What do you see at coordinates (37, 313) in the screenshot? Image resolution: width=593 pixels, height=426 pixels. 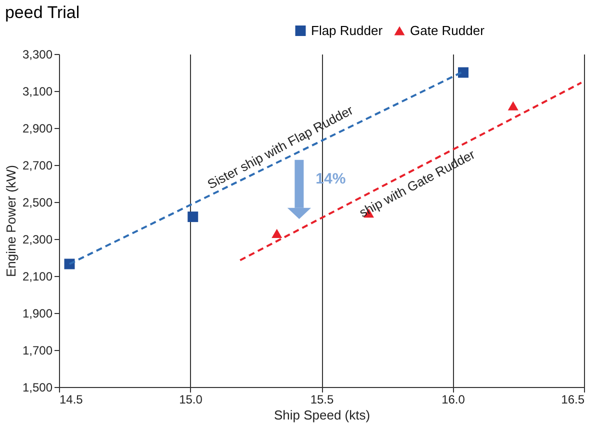 I see `y-tick-label: 1,900` at bounding box center [37, 313].